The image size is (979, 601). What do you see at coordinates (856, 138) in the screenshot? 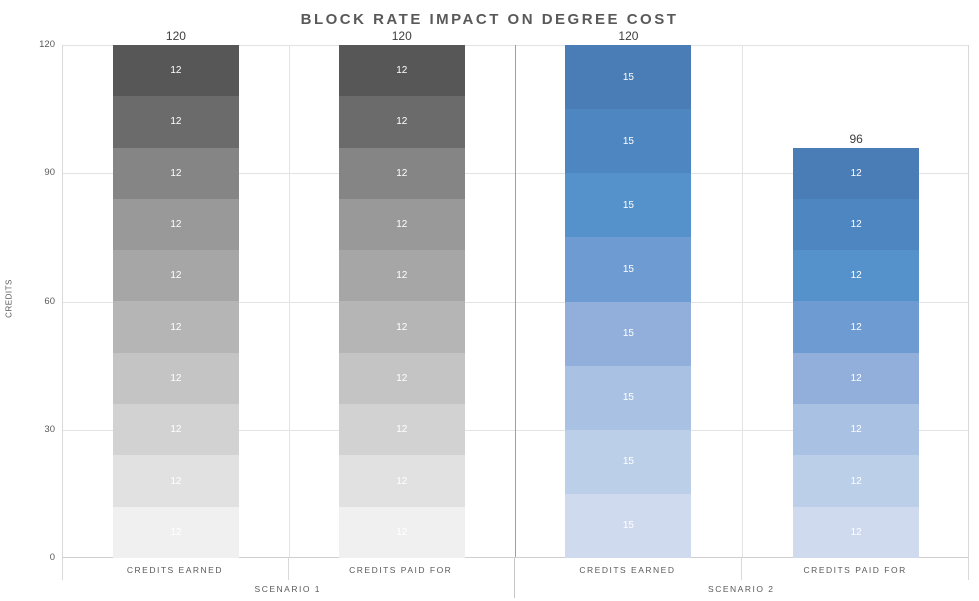
I see `bar-total-label: 96` at bounding box center [856, 138].